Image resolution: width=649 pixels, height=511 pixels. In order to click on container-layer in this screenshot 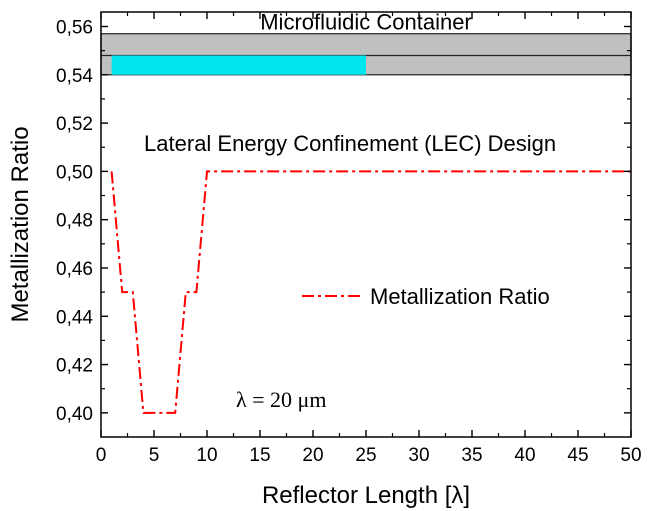, I will do `click(366, 54)`.